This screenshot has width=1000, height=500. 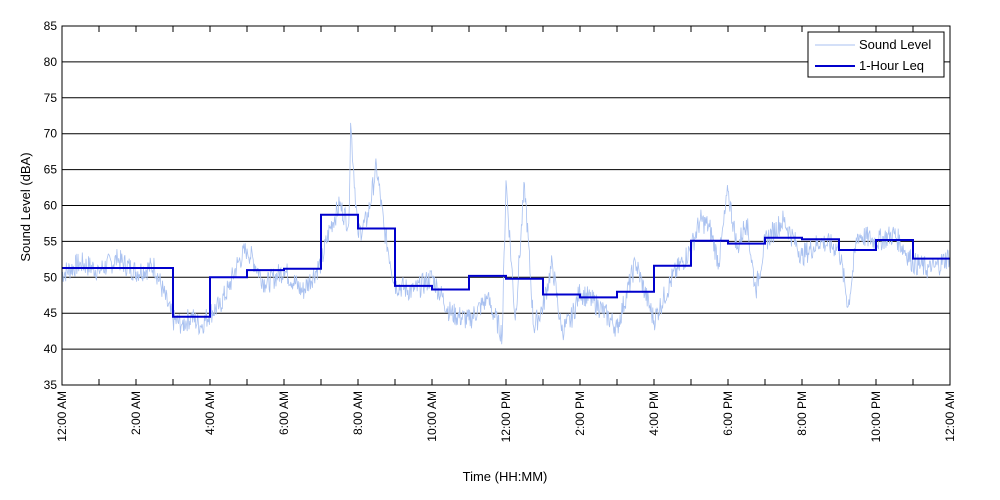 I want to click on x-tick-label: 4:00 PM, so click(x=654, y=413).